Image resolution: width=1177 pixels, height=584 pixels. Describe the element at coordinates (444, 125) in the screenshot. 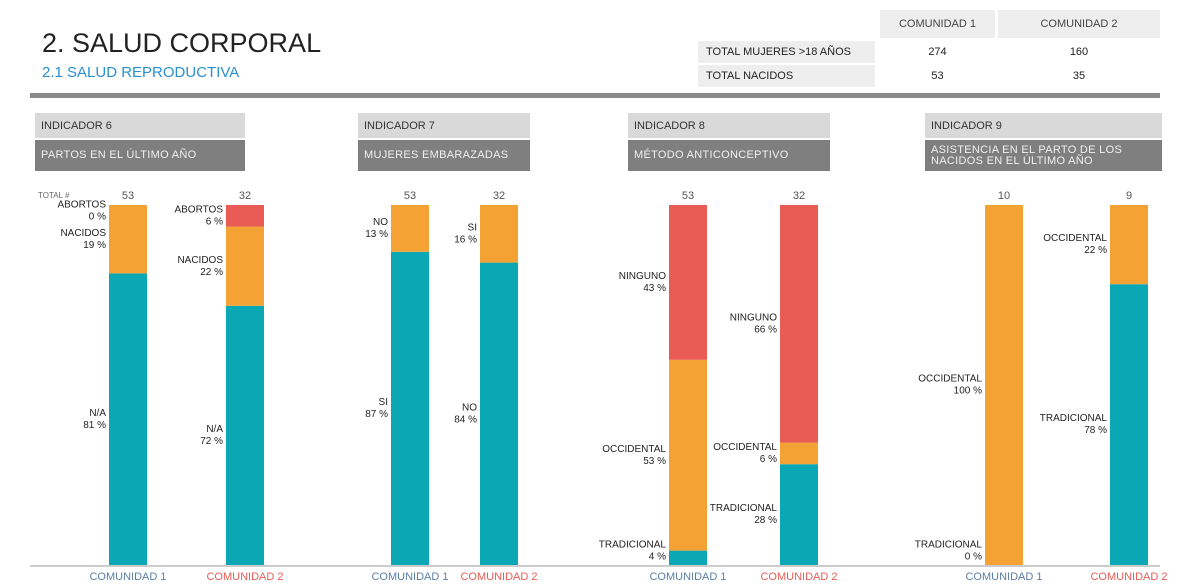

I see `indicator-label: INDICADOR 7` at that location.